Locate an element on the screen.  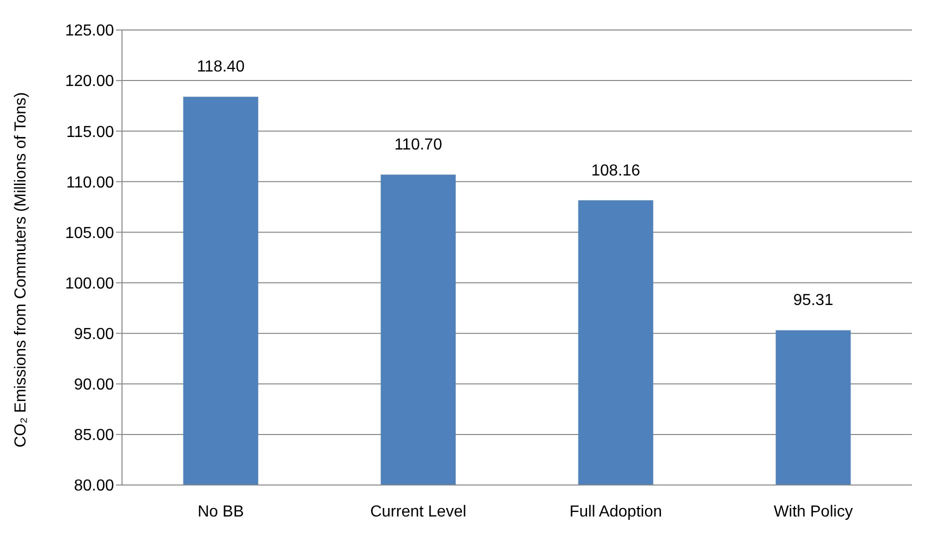
y-tick-label: 100.00 is located at coordinates (89, 283).